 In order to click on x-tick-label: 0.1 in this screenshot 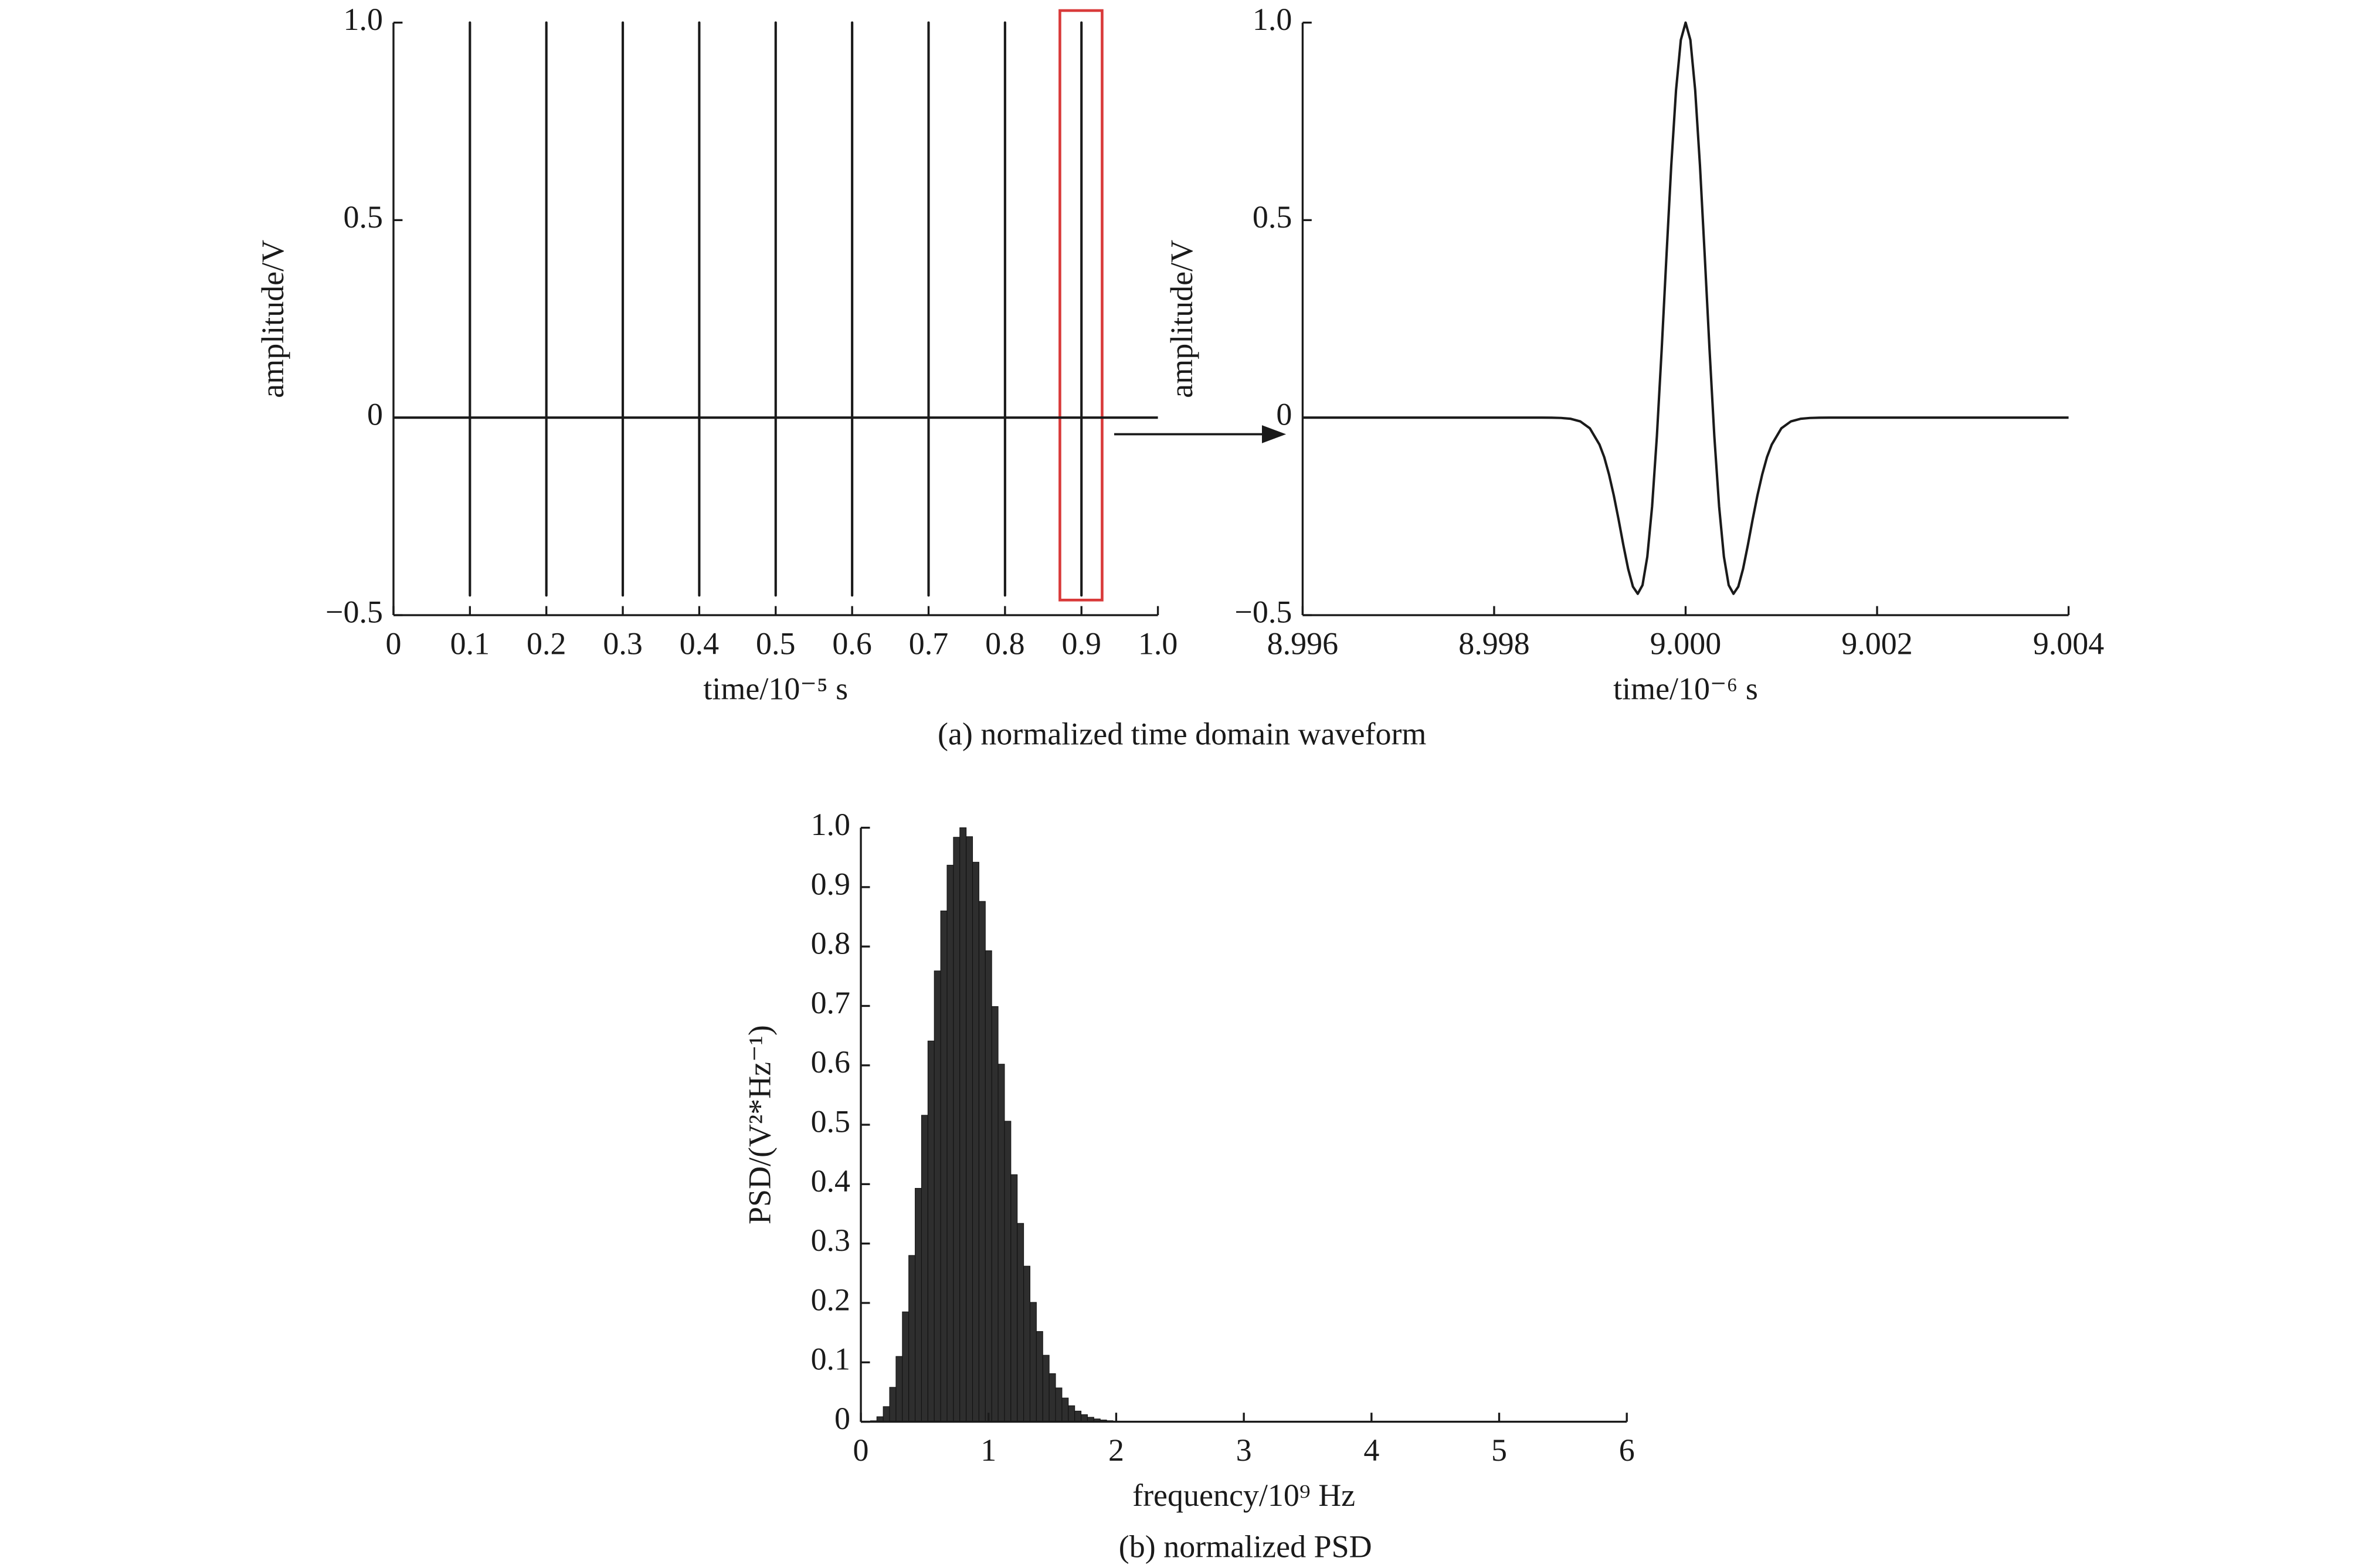, I will do `click(470, 643)`.